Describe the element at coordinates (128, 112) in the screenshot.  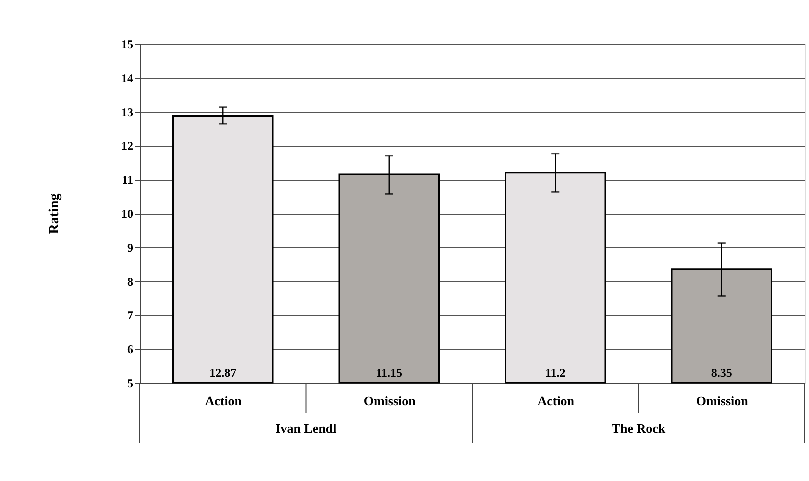
I see `y-tick-label: 13` at that location.